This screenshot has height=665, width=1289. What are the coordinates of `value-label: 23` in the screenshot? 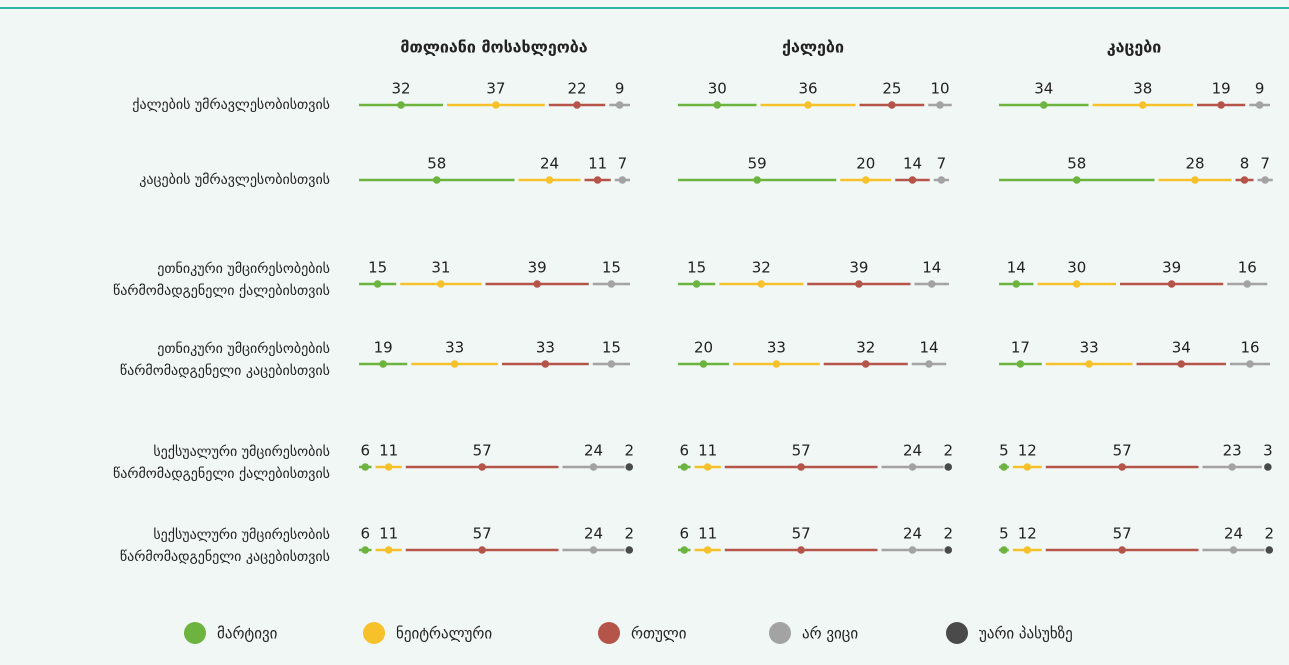 It's located at (1232, 451).